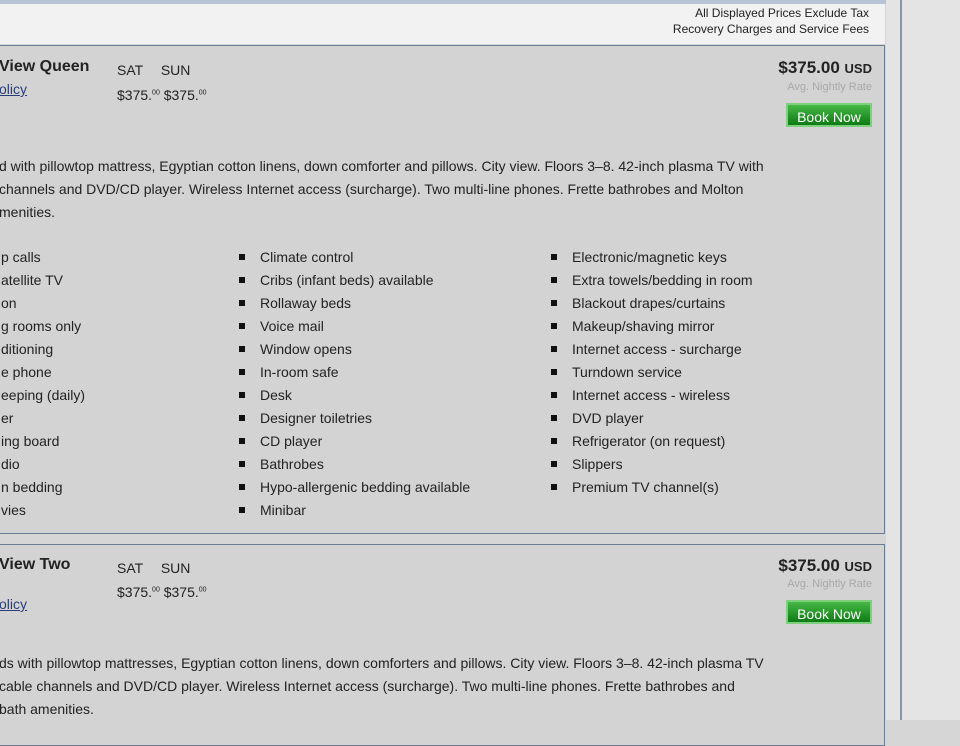 Image resolution: width=960 pixels, height=746 pixels. What do you see at coordinates (652, 418) in the screenshot?
I see `amenity-item: DVD player` at bounding box center [652, 418].